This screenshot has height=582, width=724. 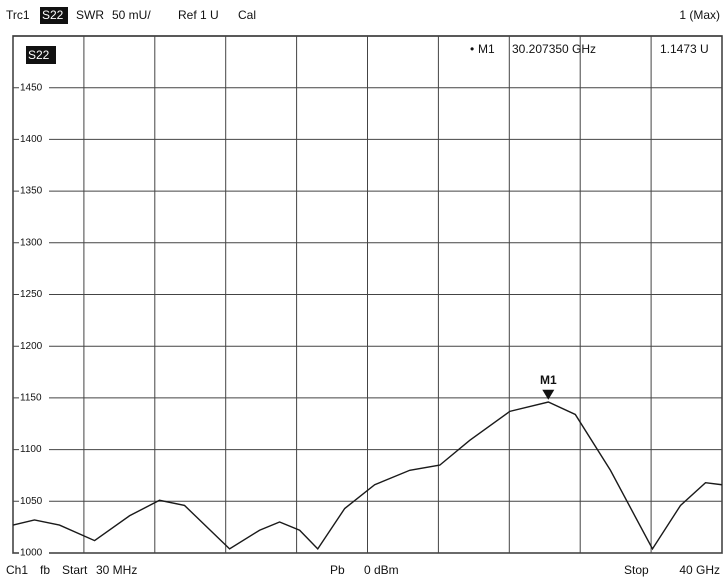 I want to click on y-tick-label: 1050, so click(x=31, y=501).